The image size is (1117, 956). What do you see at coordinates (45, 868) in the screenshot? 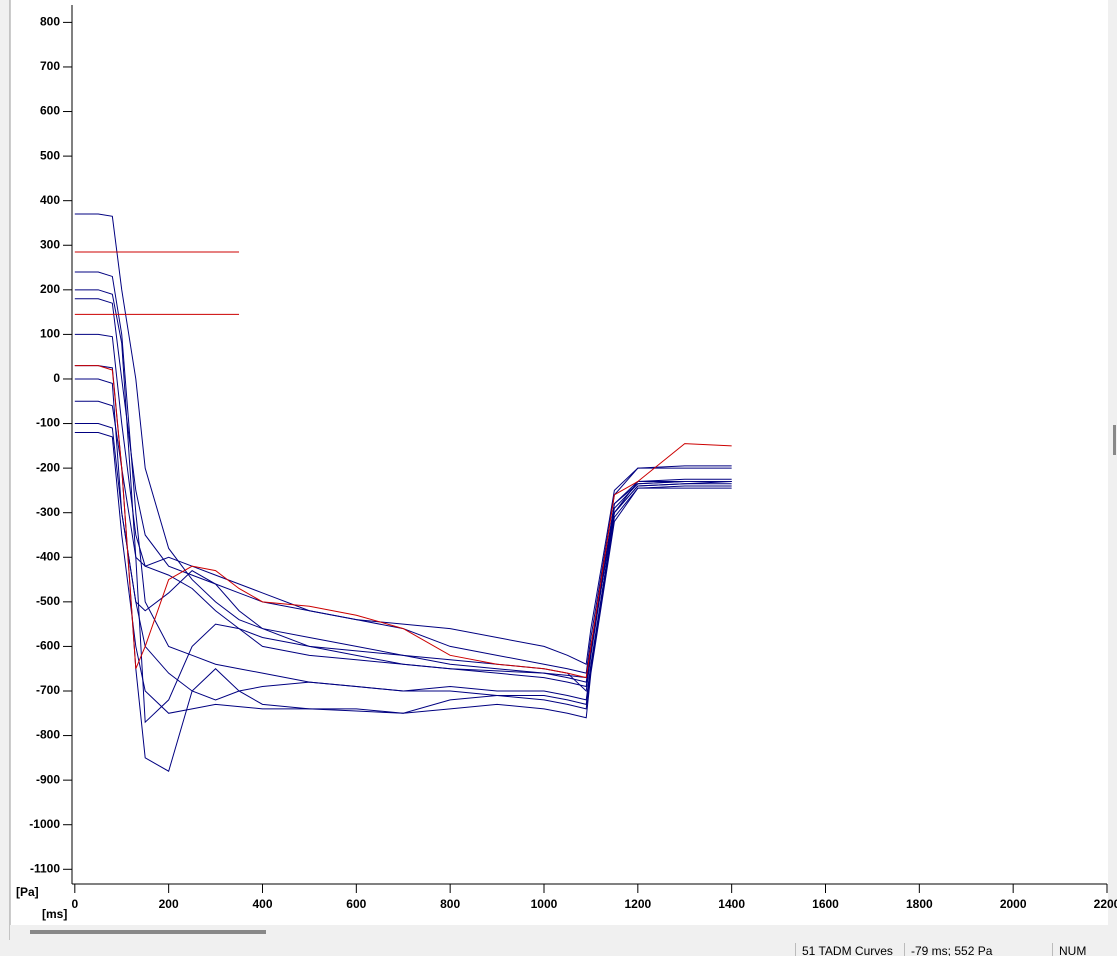
I see `y-tick-label: -1100` at bounding box center [45, 868].